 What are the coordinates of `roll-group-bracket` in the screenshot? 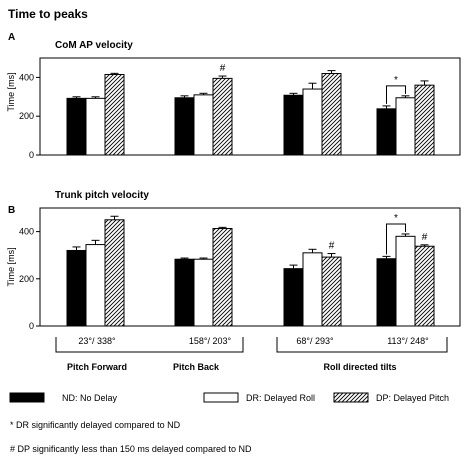 It's located at (362, 345).